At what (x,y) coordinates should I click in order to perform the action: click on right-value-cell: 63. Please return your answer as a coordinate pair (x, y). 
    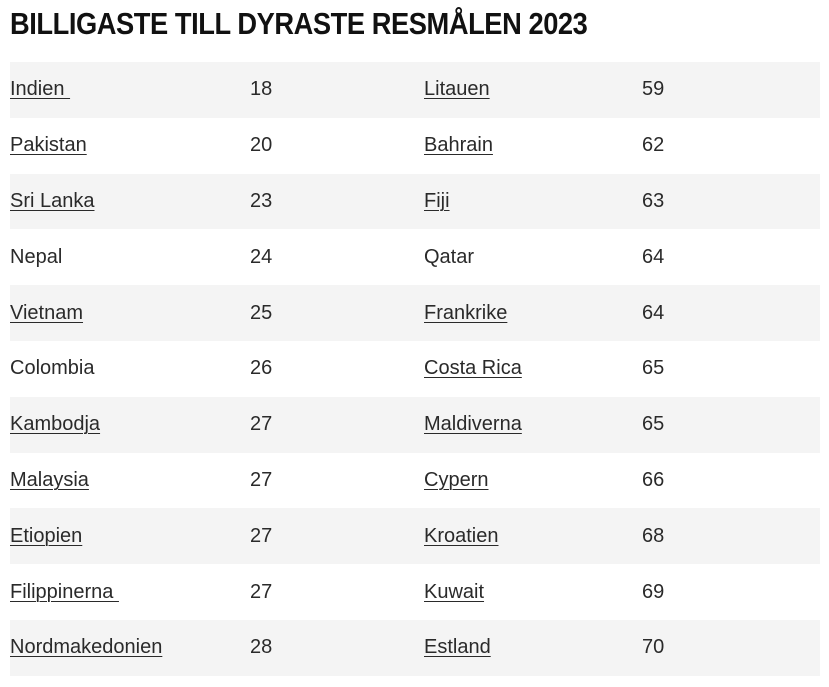
    Looking at the image, I should click on (653, 200).